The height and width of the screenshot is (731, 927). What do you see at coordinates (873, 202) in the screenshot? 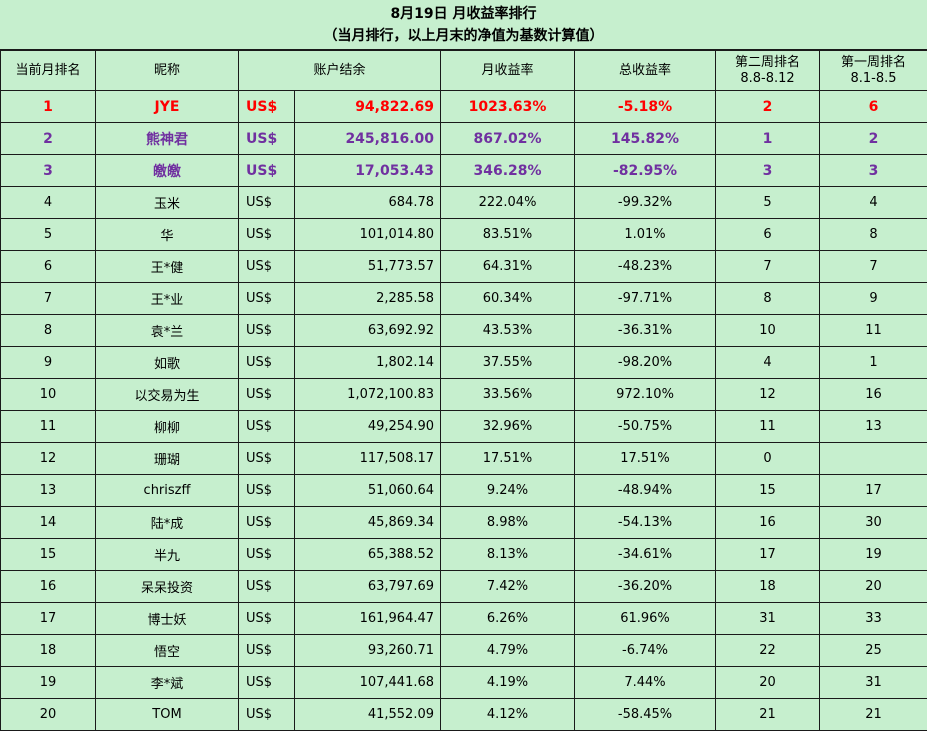
I see `week1-rank-cell: 4` at bounding box center [873, 202].